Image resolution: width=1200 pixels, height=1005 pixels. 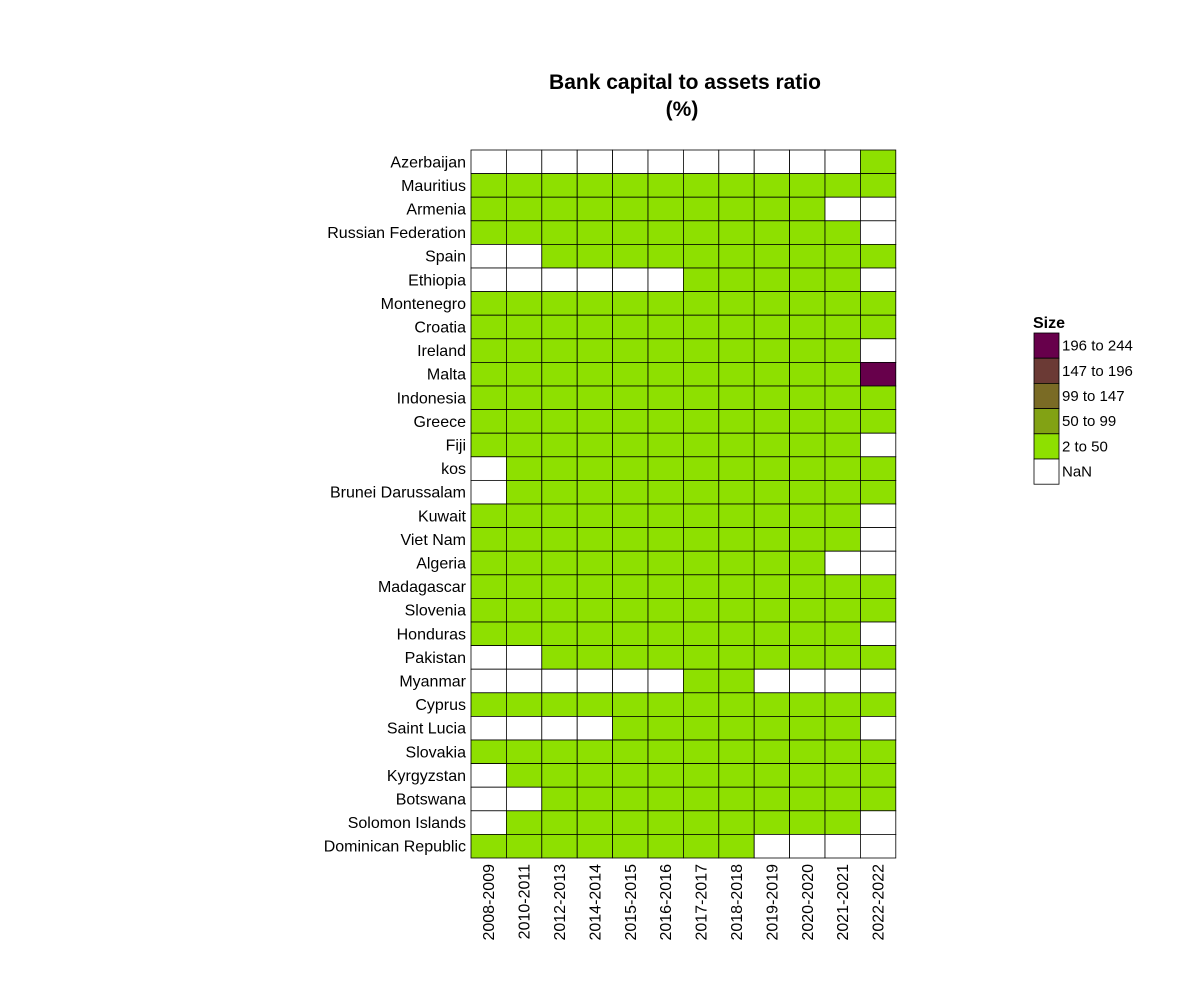 I want to click on column-label: 2016-2016, so click(x=666, y=902).